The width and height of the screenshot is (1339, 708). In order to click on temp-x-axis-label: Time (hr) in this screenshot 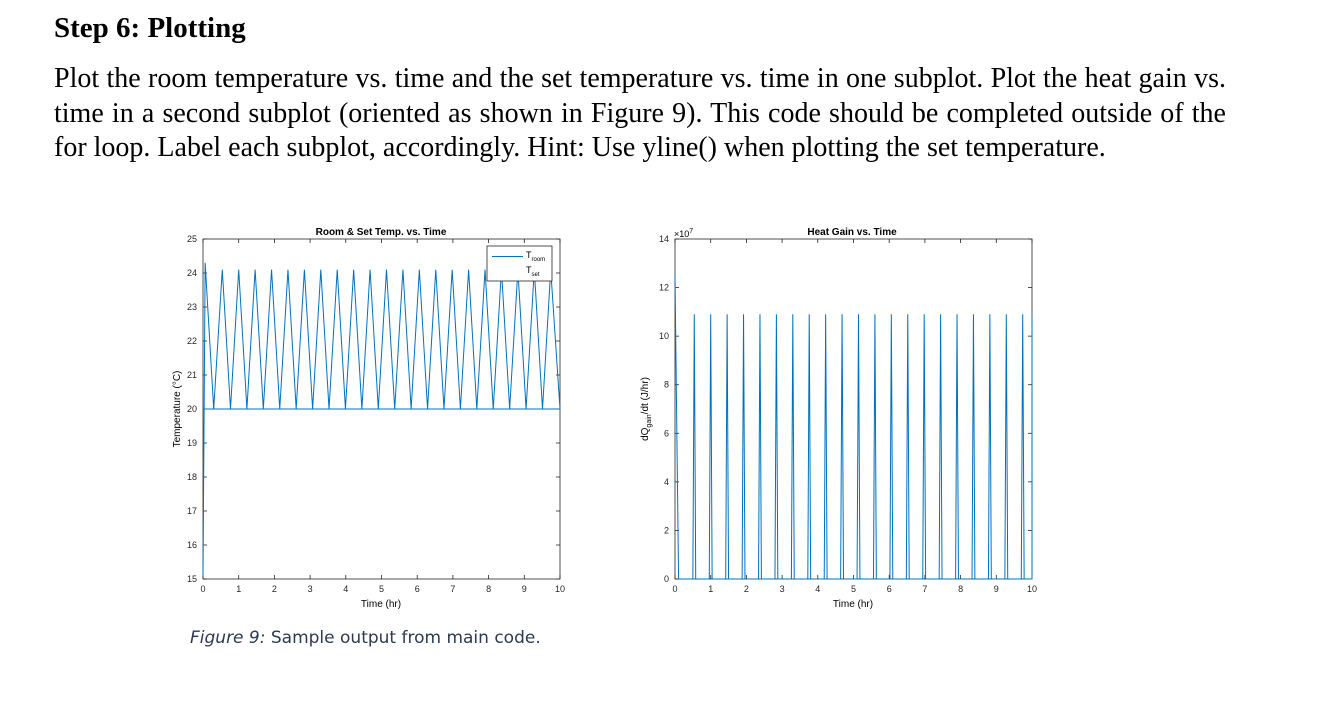, I will do `click(381, 604)`.